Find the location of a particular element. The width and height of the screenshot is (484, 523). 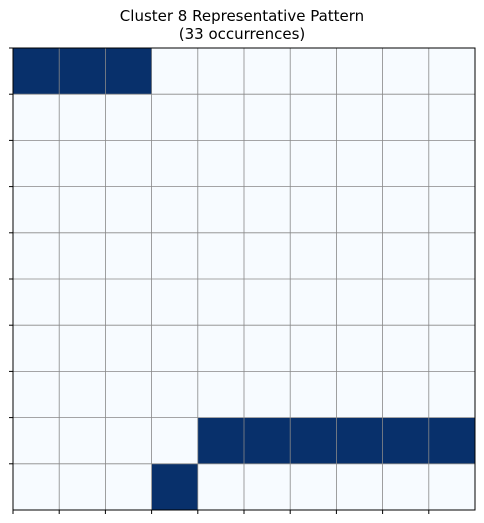

heatmap-cell-r6-c8 is located at coordinates (406, 348).